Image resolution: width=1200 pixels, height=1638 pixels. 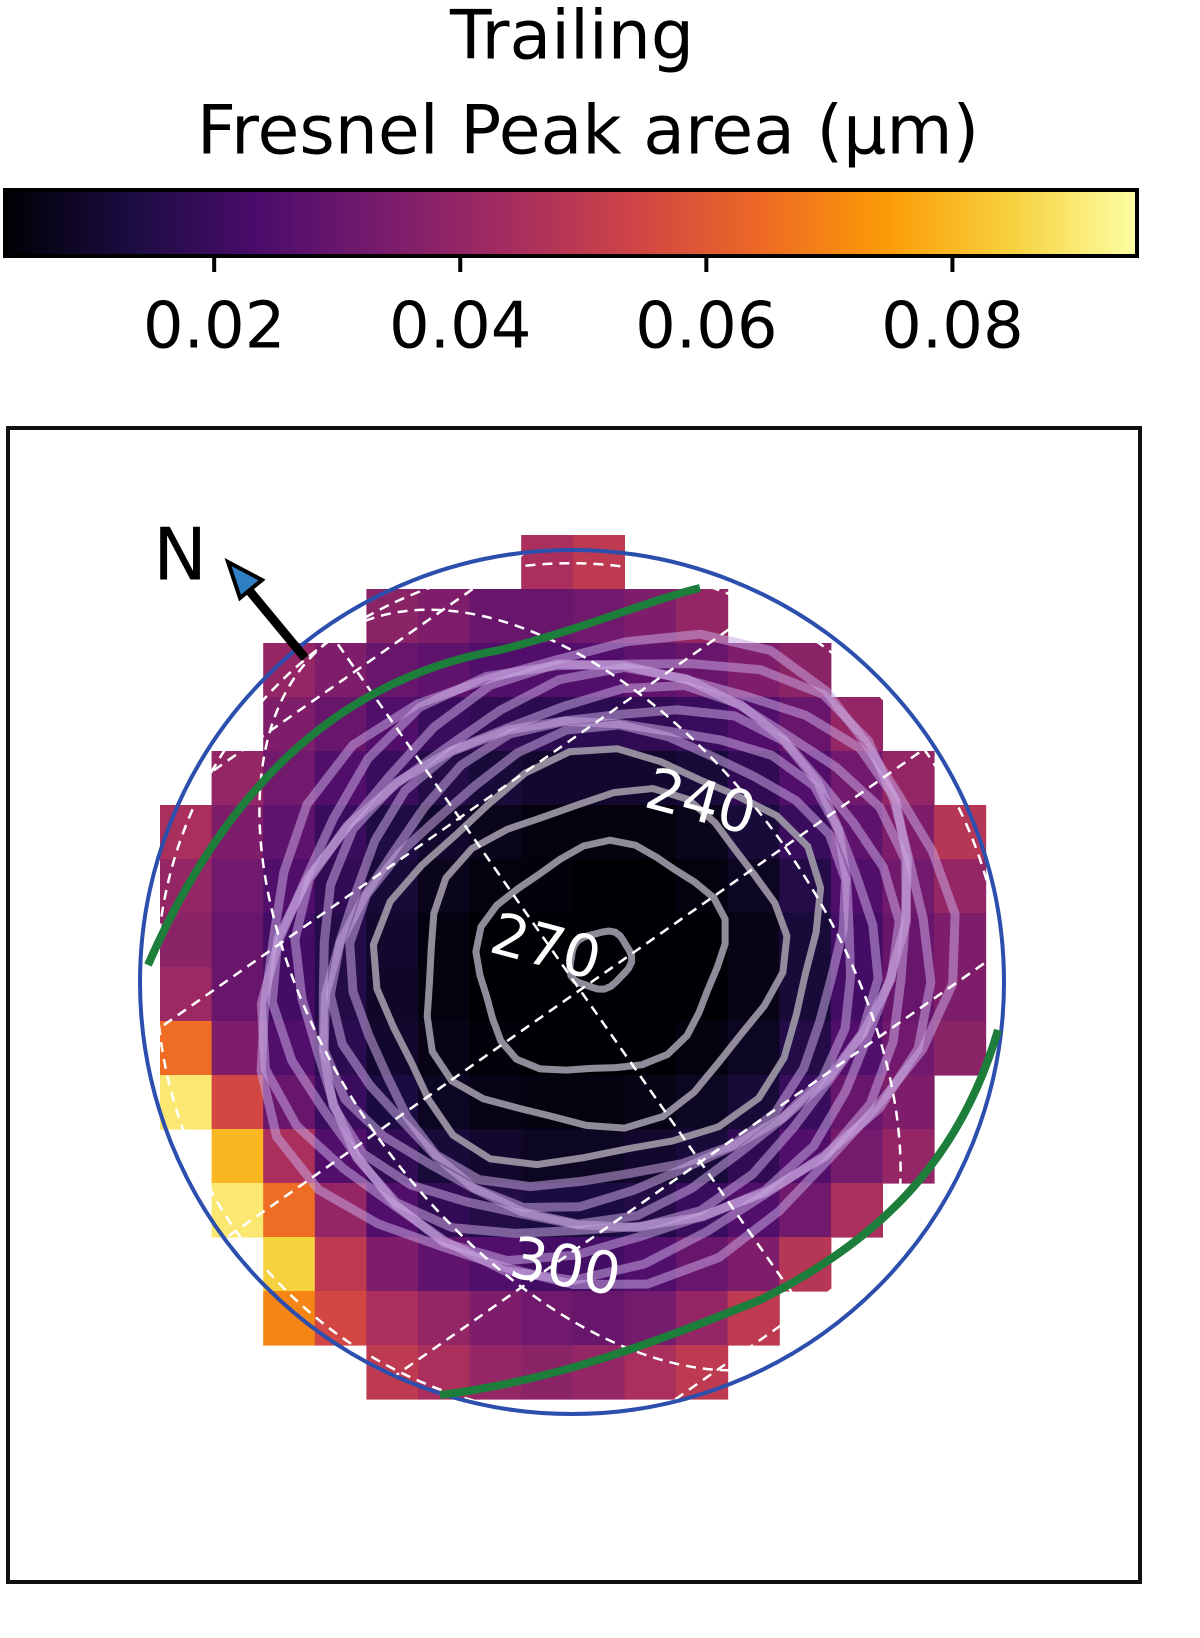 What do you see at coordinates (571, 223) in the screenshot?
I see `colorbar` at bounding box center [571, 223].